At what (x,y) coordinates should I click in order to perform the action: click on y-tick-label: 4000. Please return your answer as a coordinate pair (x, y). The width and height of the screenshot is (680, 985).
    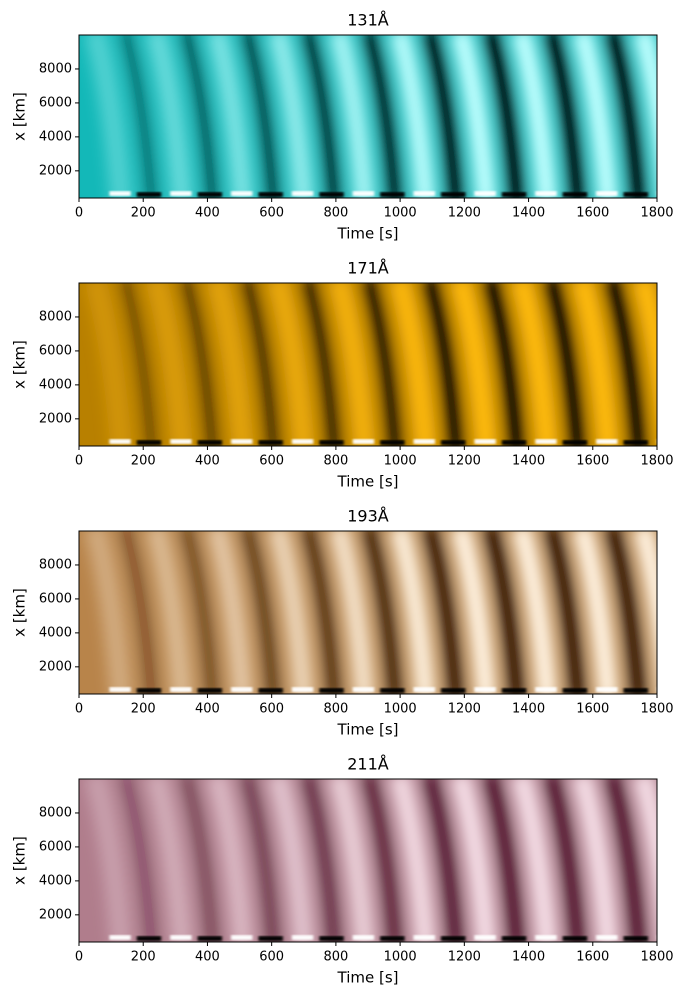
    Looking at the image, I should click on (55, 136).